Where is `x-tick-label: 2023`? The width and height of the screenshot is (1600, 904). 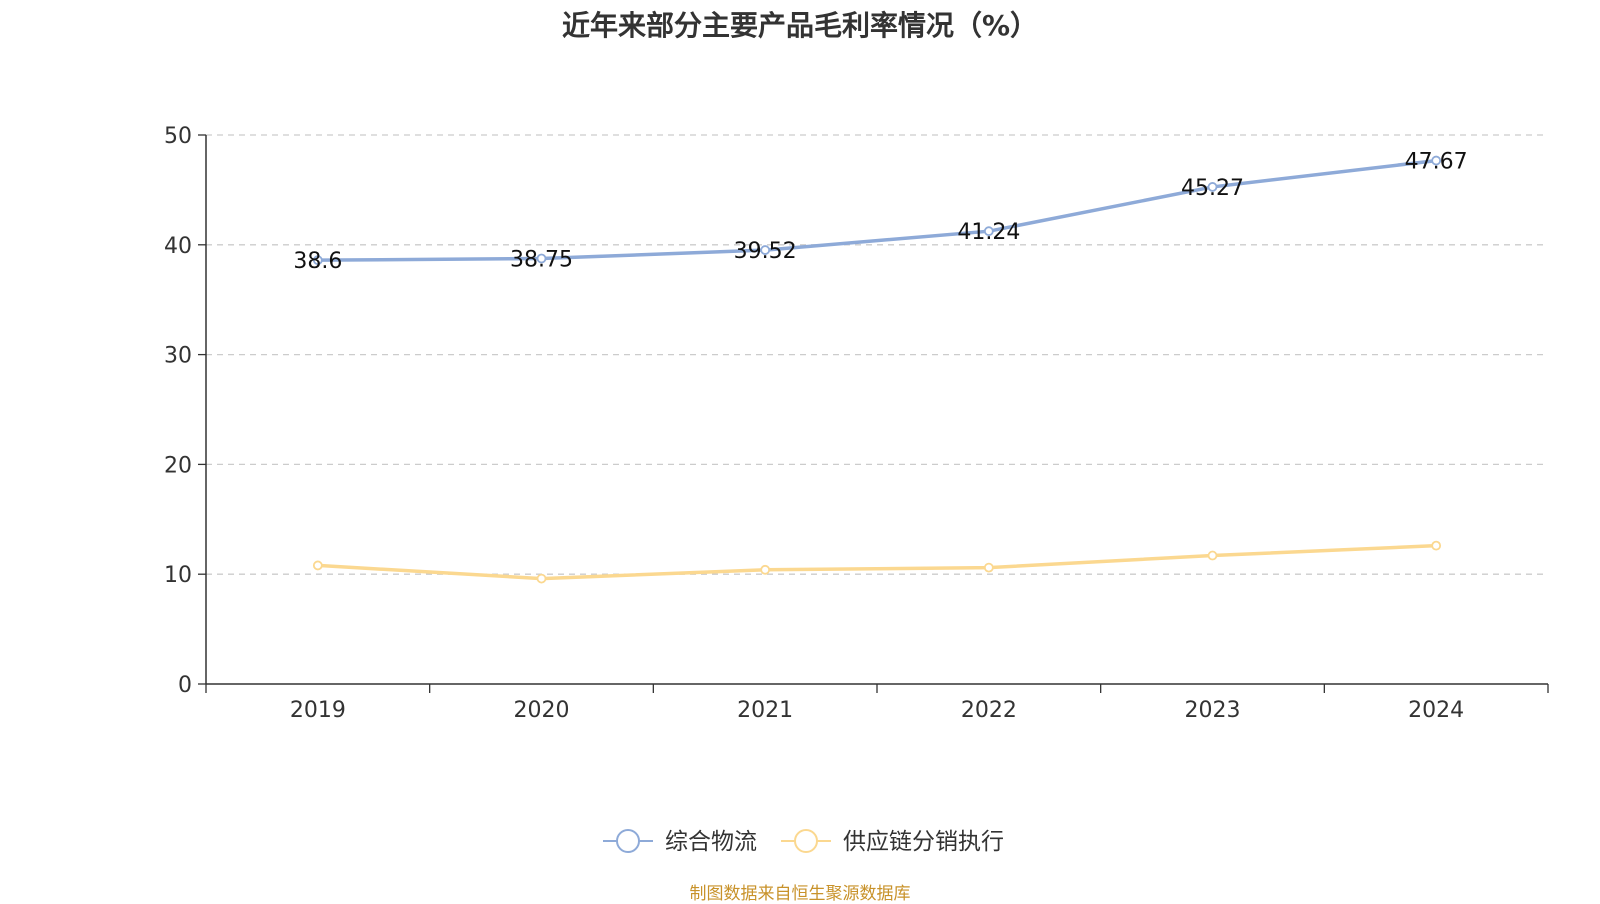 x-tick-label: 2023 is located at coordinates (1213, 710).